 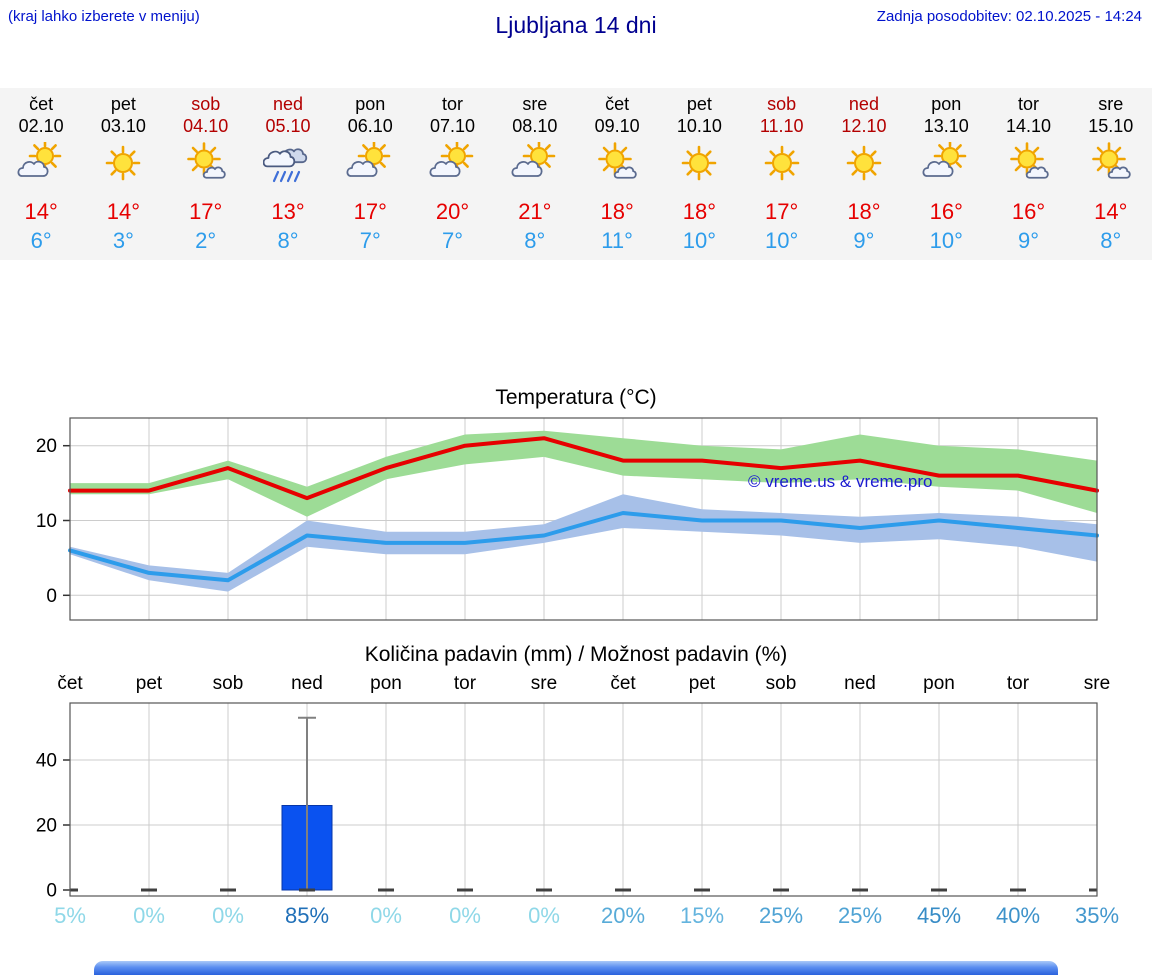 I want to click on max-temp: 16°, so click(x=946, y=211).